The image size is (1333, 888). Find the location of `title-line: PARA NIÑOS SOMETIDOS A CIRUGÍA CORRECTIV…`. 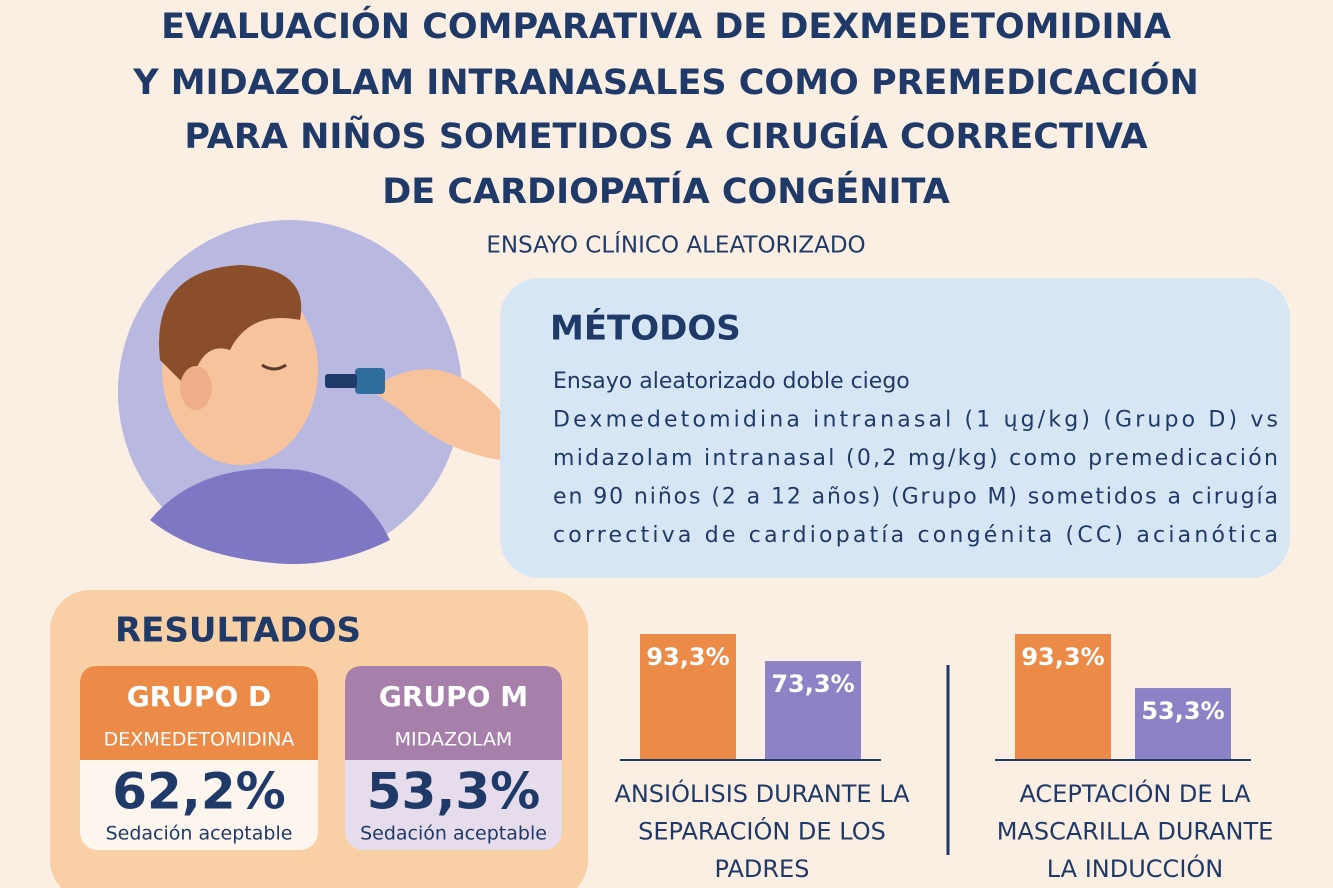

title-line: PARA NIÑOS SOMETIDOS A CIRUGÍA CORRECTIV… is located at coordinates (665, 136).